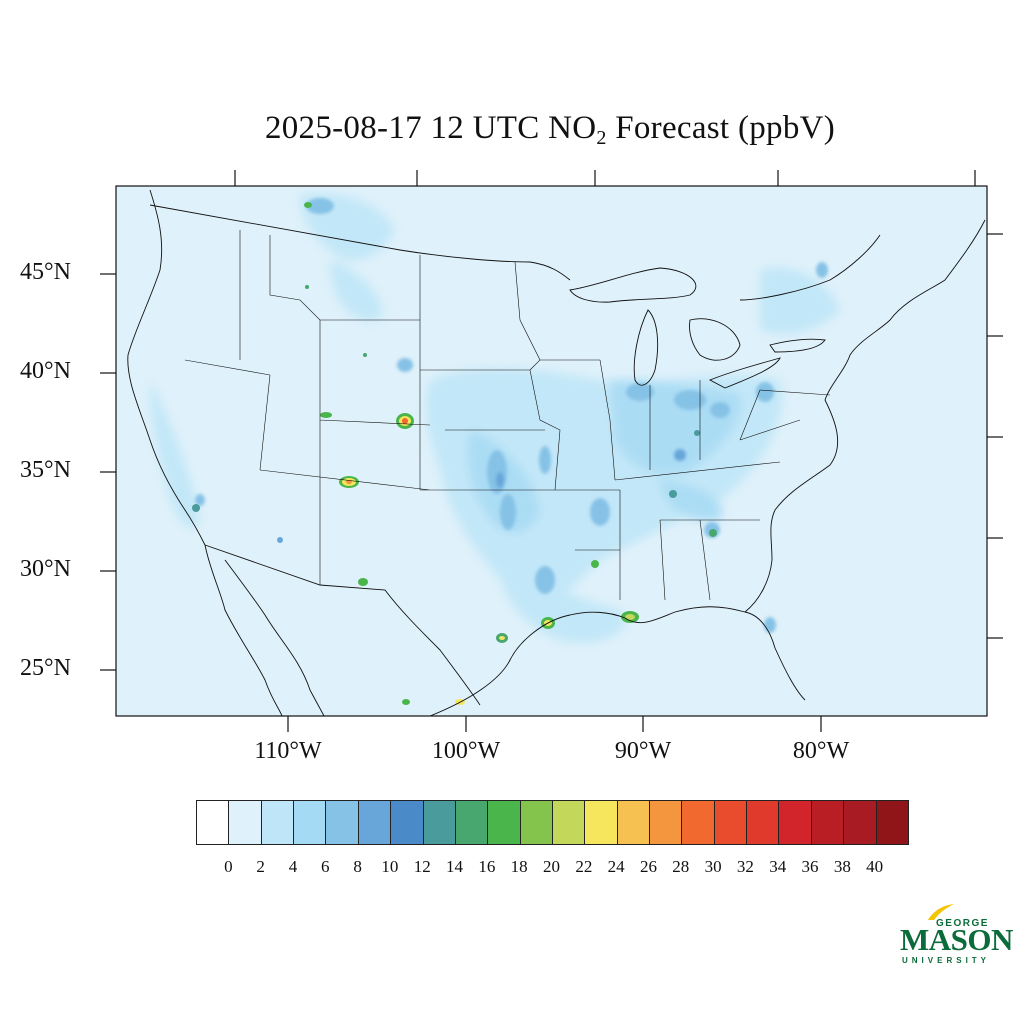 This screenshot has height=1024, width=1024. Describe the element at coordinates (390, 866) in the screenshot. I see `colorbar-tick-label: 10` at that location.